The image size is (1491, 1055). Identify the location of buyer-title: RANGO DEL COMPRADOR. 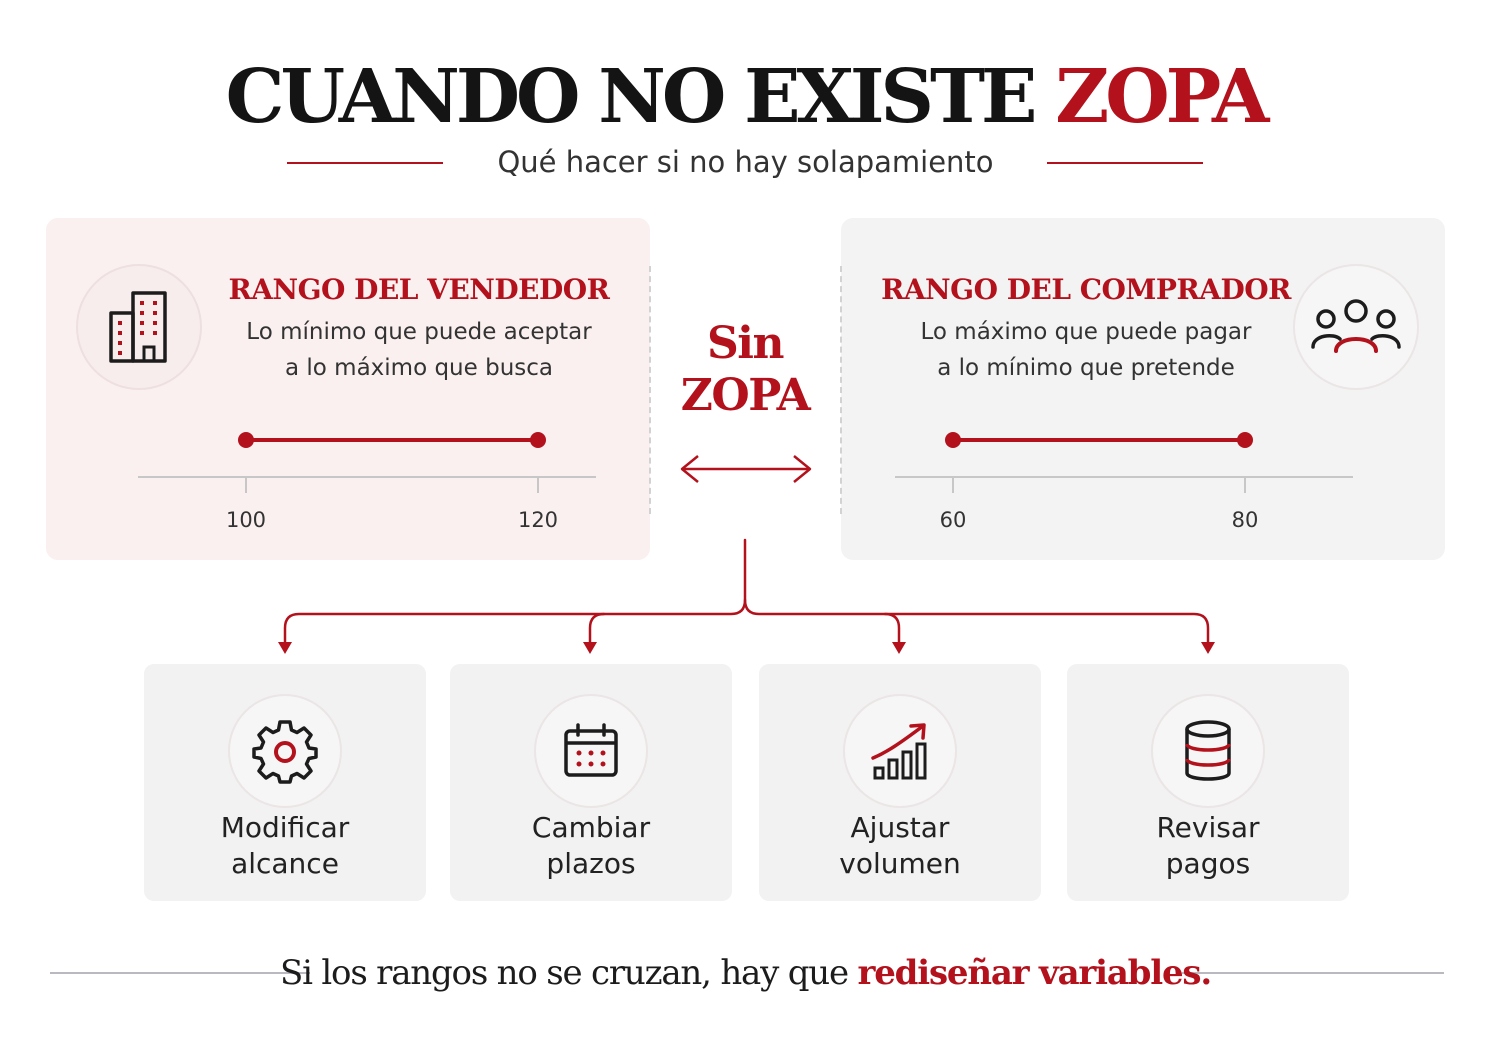
(1086, 289).